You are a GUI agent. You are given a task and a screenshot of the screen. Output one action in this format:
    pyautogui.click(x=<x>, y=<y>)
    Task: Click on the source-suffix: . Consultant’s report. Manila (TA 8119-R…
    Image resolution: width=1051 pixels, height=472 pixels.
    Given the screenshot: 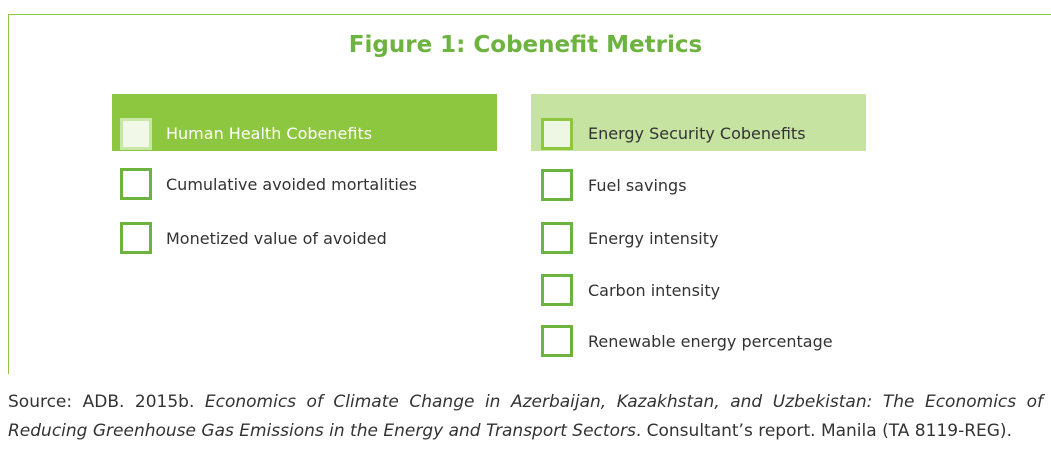 What is the action you would take?
    pyautogui.click(x=823, y=430)
    